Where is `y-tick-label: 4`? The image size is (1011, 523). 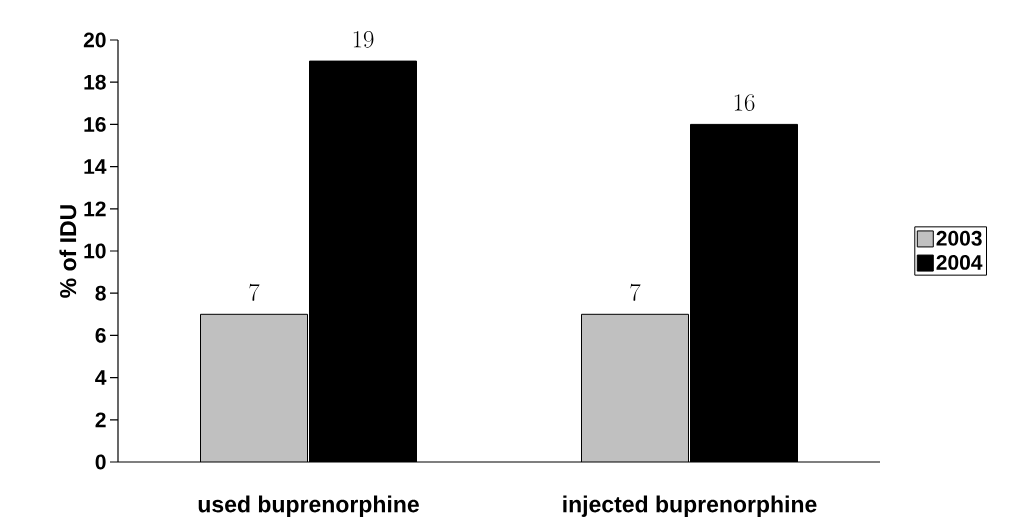
y-tick-label: 4 is located at coordinates (101, 377).